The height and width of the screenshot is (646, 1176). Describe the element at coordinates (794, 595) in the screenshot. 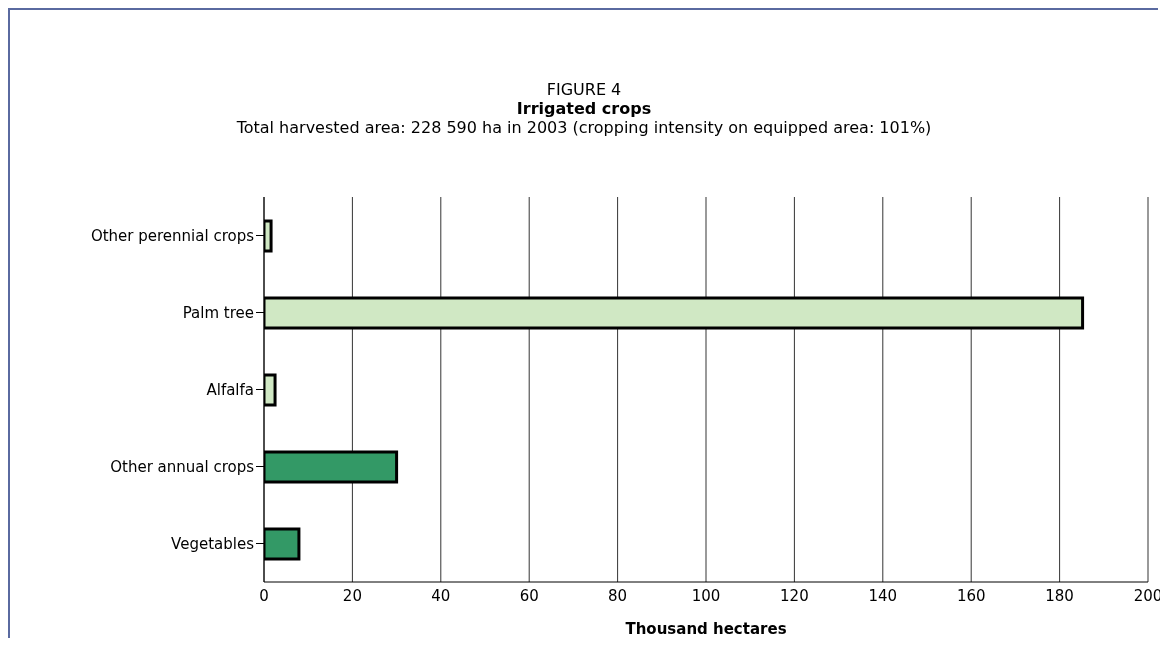

I see `x-tick-label: 120` at that location.